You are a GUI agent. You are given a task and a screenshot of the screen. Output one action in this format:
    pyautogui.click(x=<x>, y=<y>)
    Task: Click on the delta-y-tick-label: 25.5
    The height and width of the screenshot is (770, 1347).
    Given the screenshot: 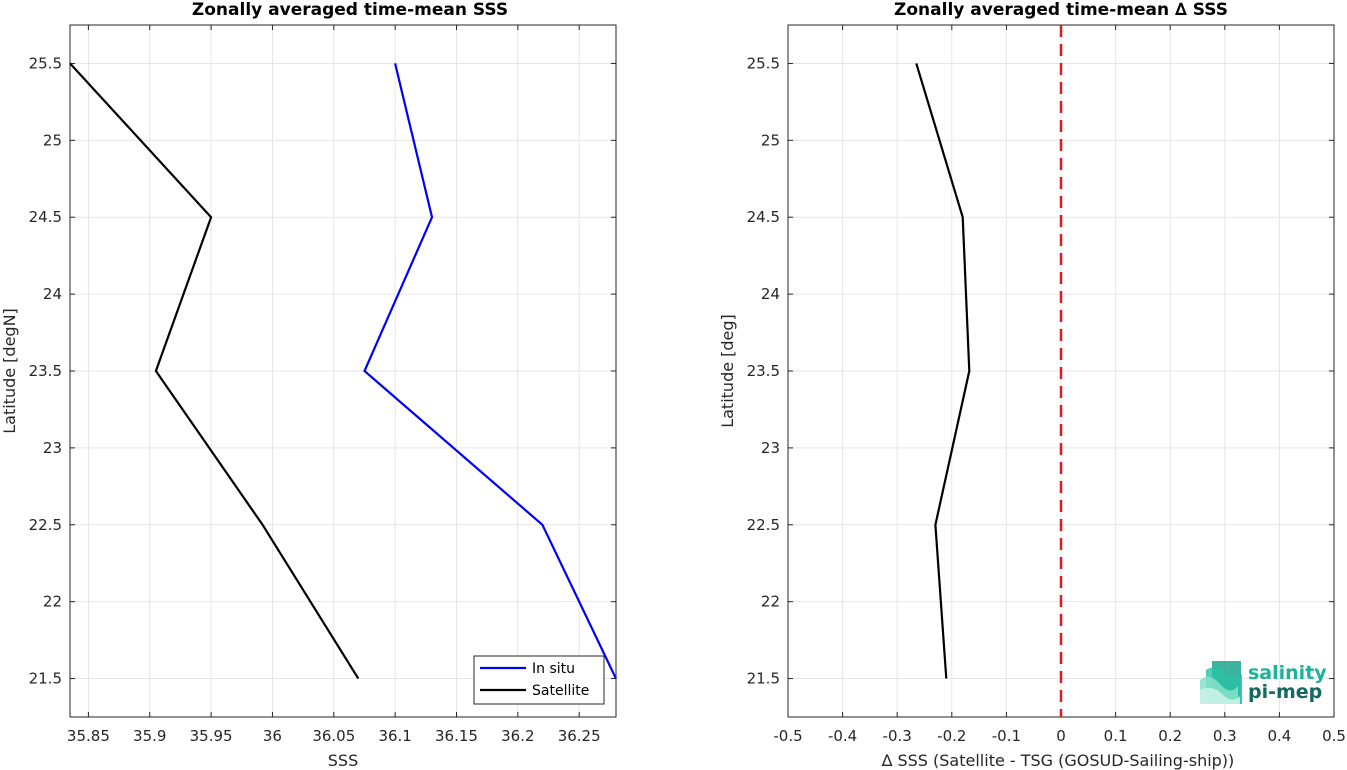 What is the action you would take?
    pyautogui.click(x=763, y=63)
    